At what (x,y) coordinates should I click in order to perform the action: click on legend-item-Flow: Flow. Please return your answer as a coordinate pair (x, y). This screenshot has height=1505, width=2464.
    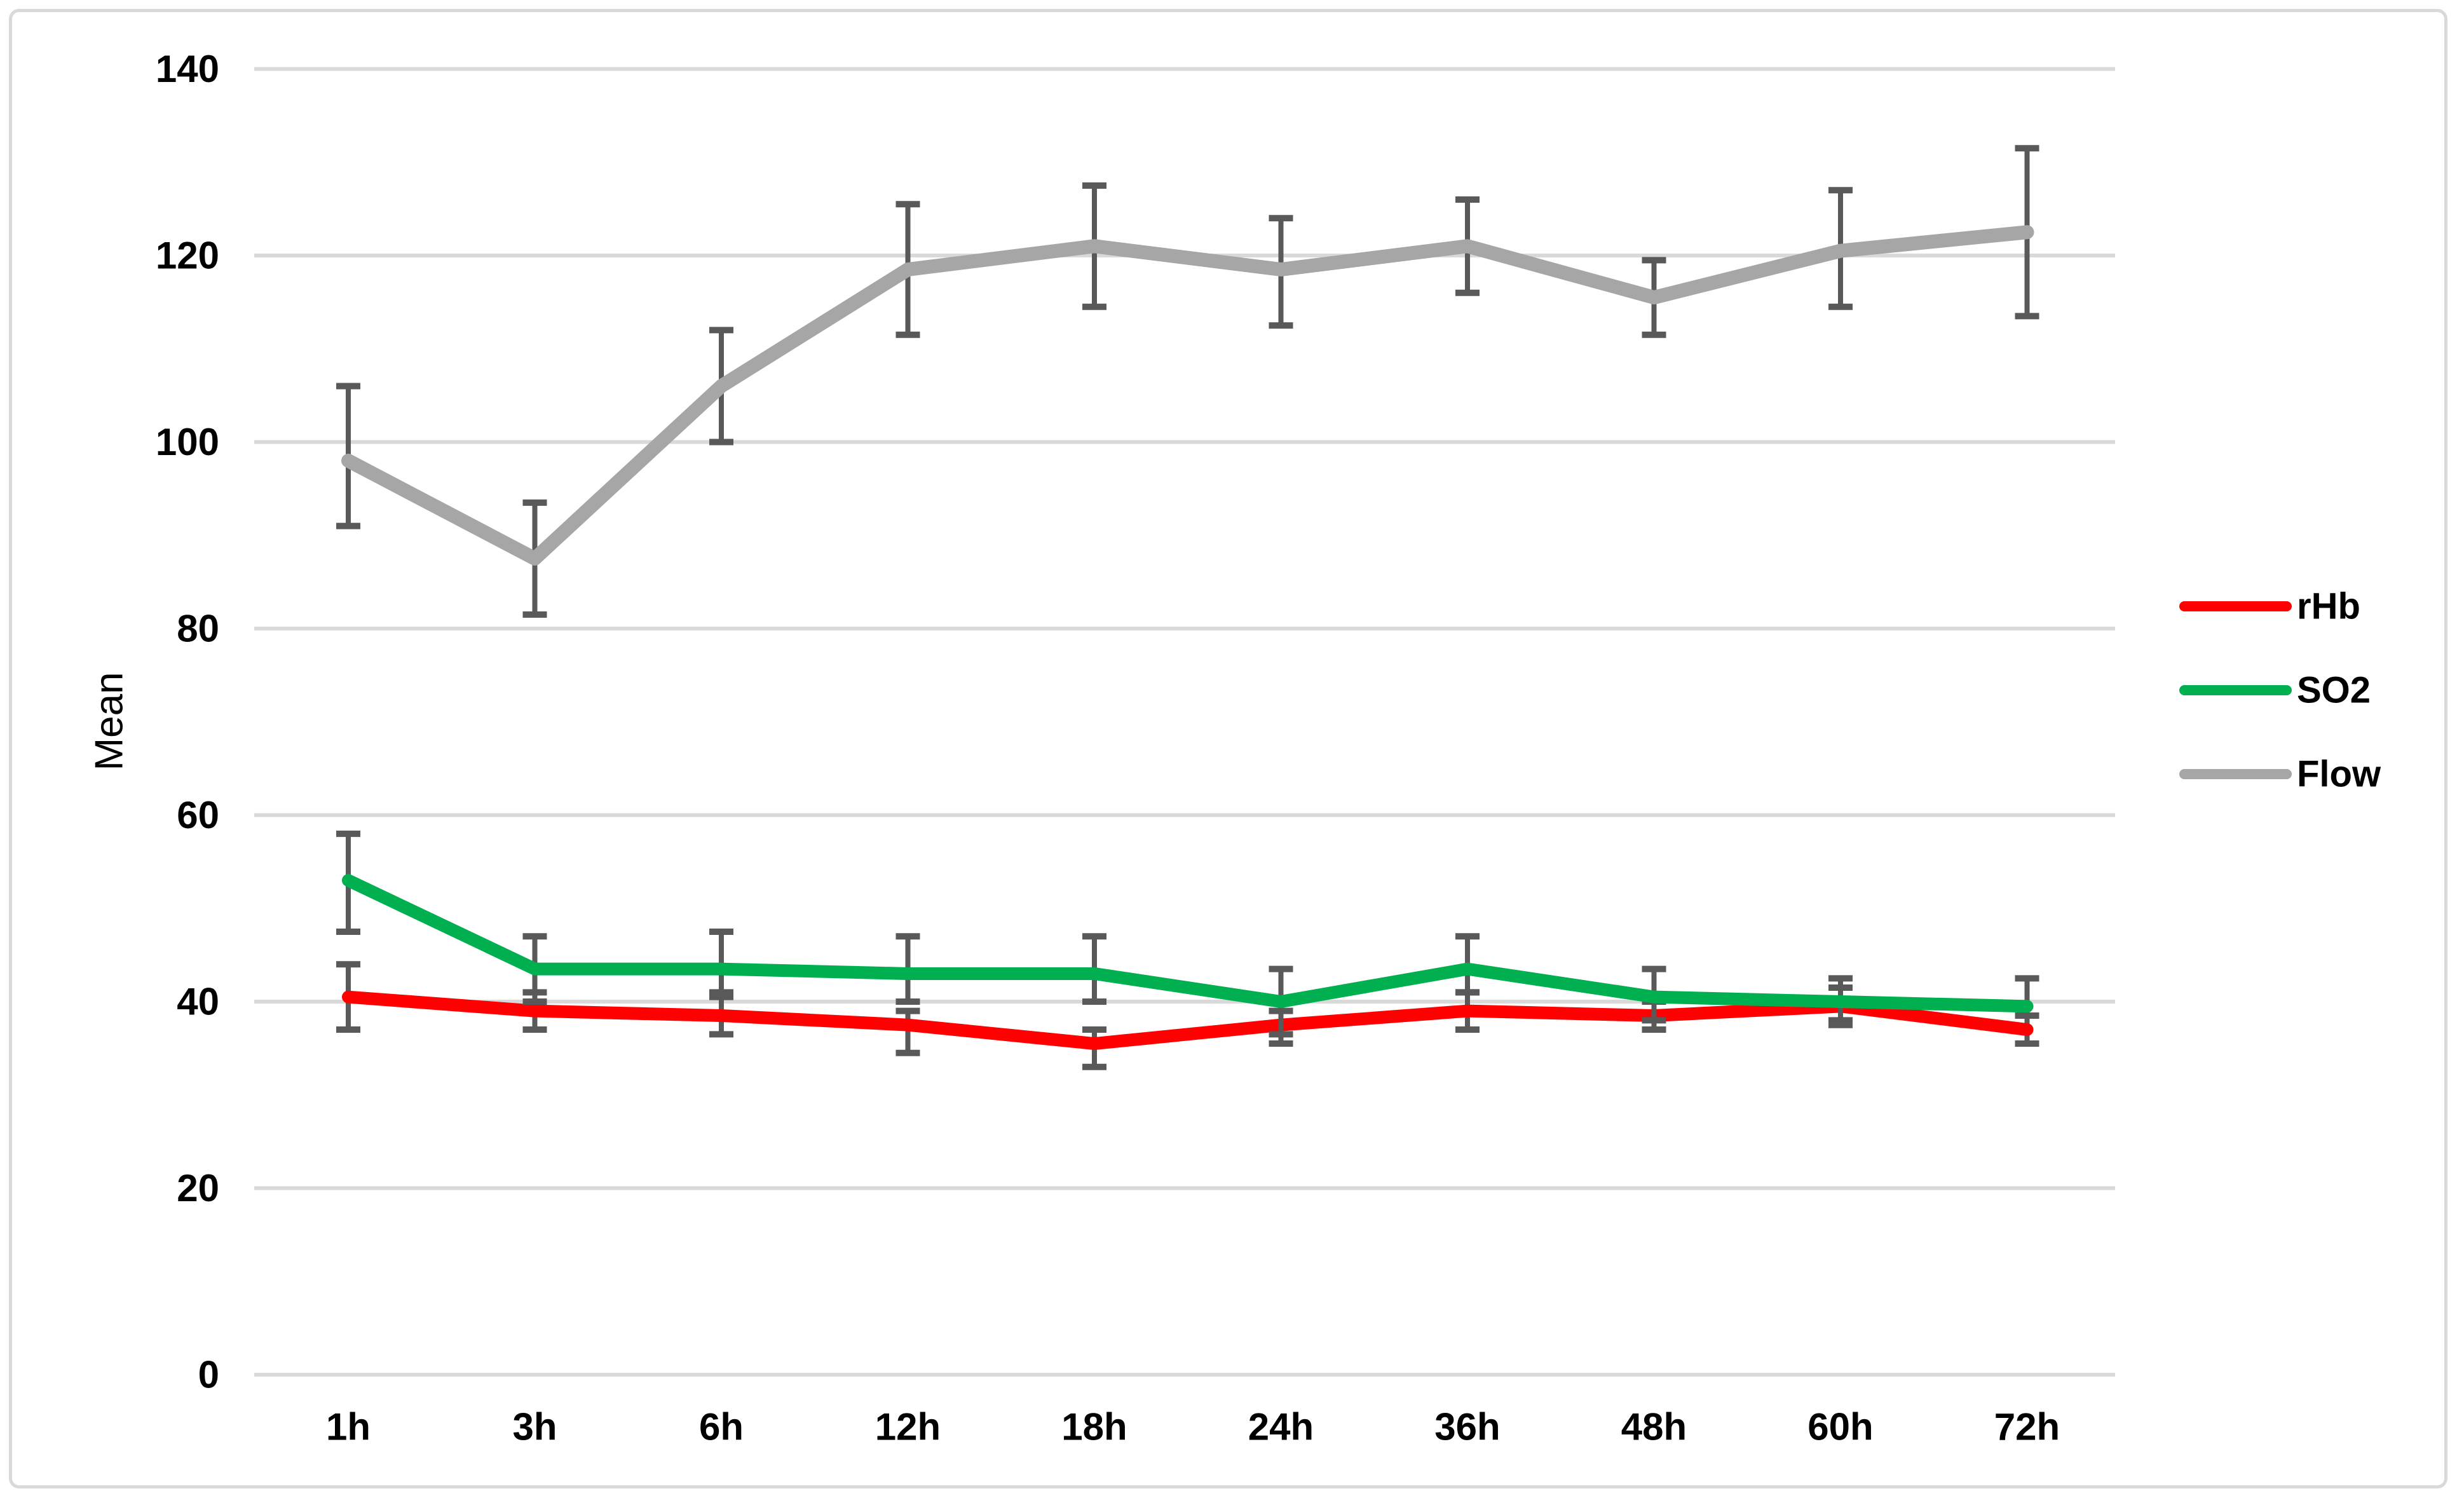
    Looking at the image, I should click on (2280, 774).